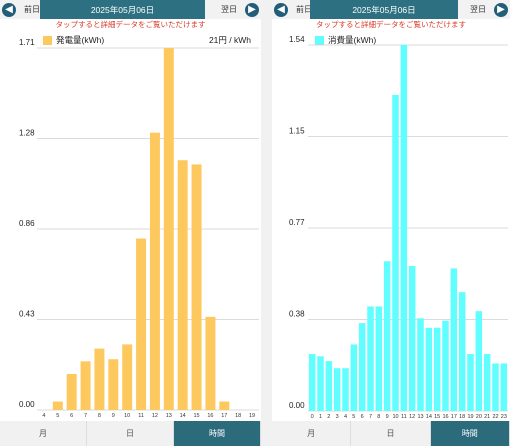 This screenshot has height=446, width=510. Describe the element at coordinates (297, 39) in the screenshot. I see `y-tick-label: 1.54` at that location.